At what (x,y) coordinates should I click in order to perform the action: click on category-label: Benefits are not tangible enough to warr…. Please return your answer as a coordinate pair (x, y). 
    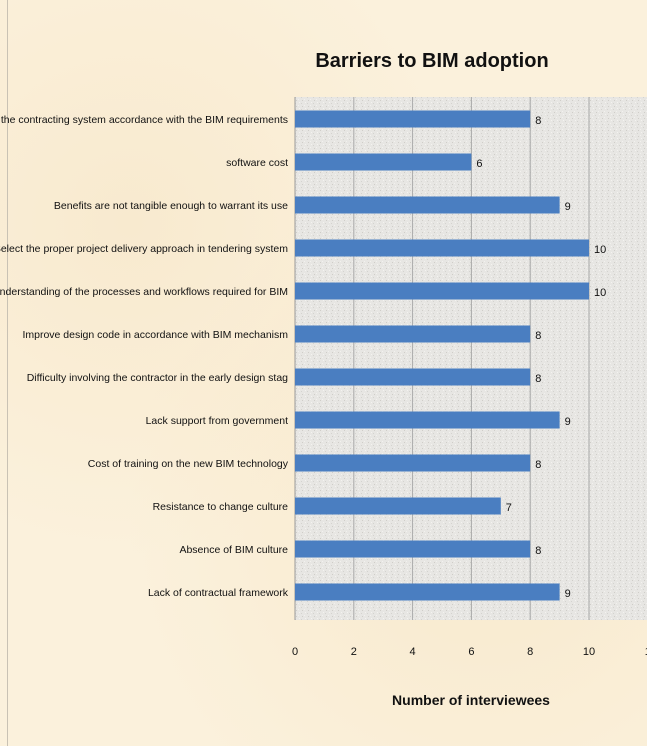
    Looking at the image, I should click on (171, 206).